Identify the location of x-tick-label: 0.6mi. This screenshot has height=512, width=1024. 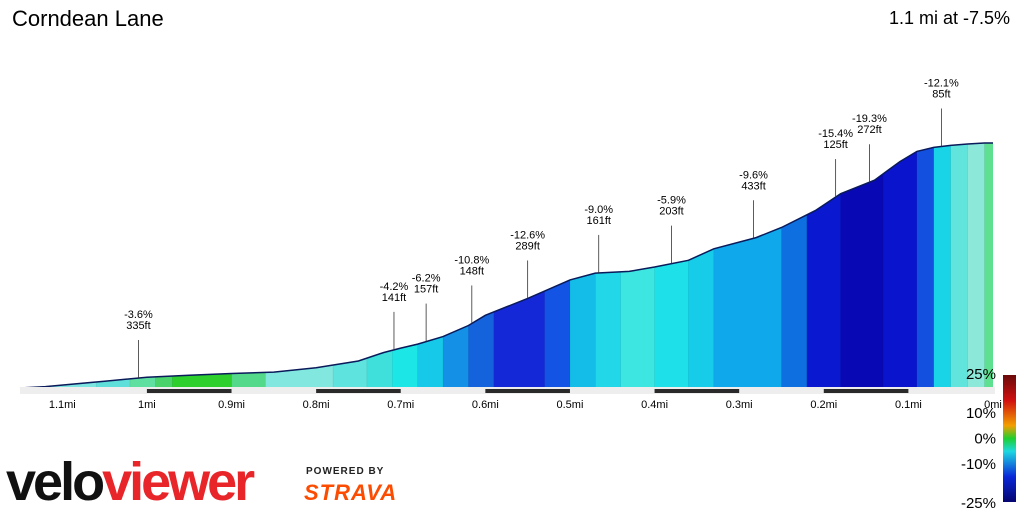
(485, 405).